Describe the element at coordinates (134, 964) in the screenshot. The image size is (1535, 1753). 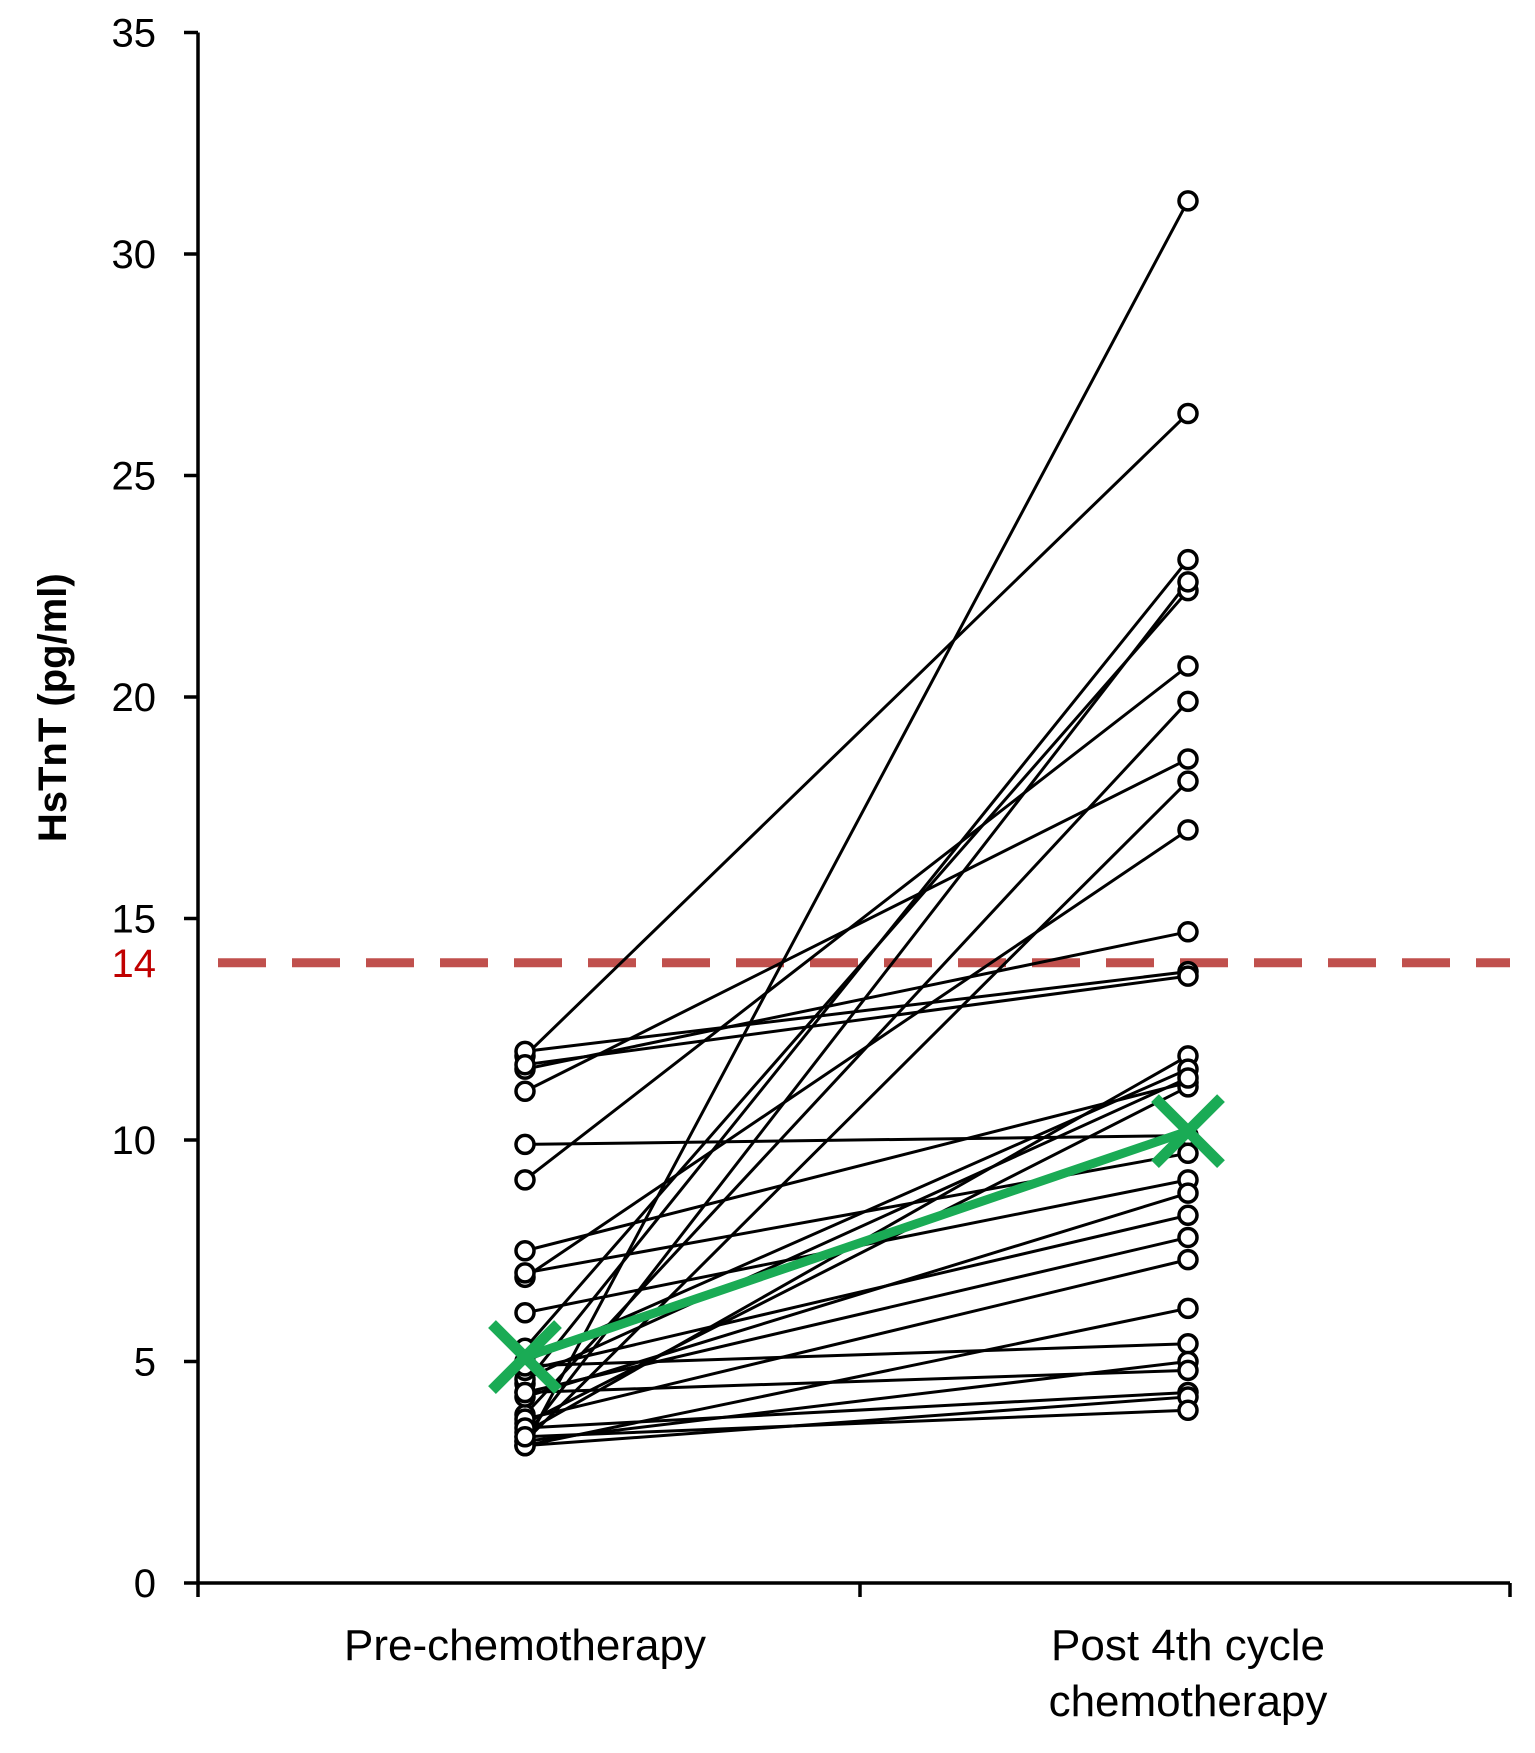
I see `reference-line-label: 14` at that location.